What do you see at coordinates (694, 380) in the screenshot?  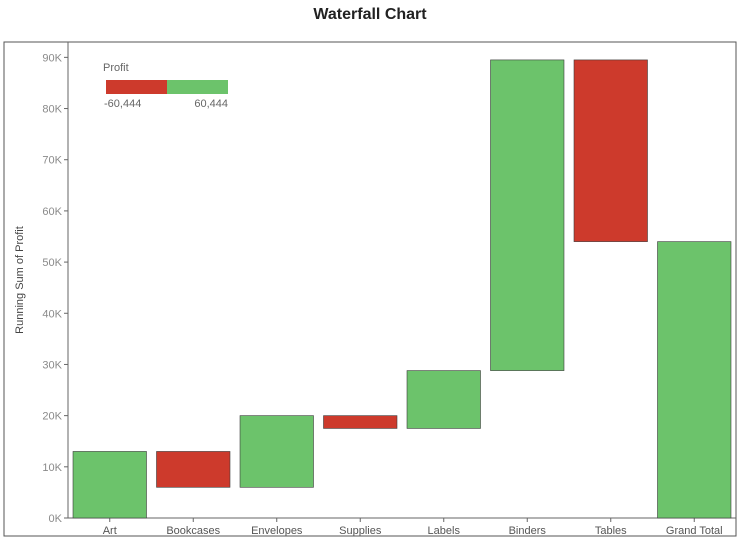 I see `bar-grand-total` at bounding box center [694, 380].